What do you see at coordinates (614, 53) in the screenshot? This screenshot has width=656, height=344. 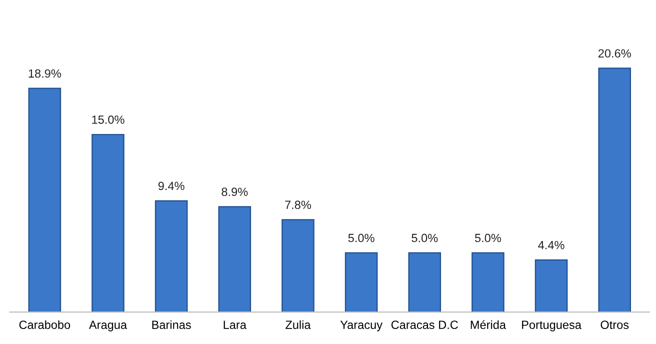 I see `data-label: 20.6%` at bounding box center [614, 53].